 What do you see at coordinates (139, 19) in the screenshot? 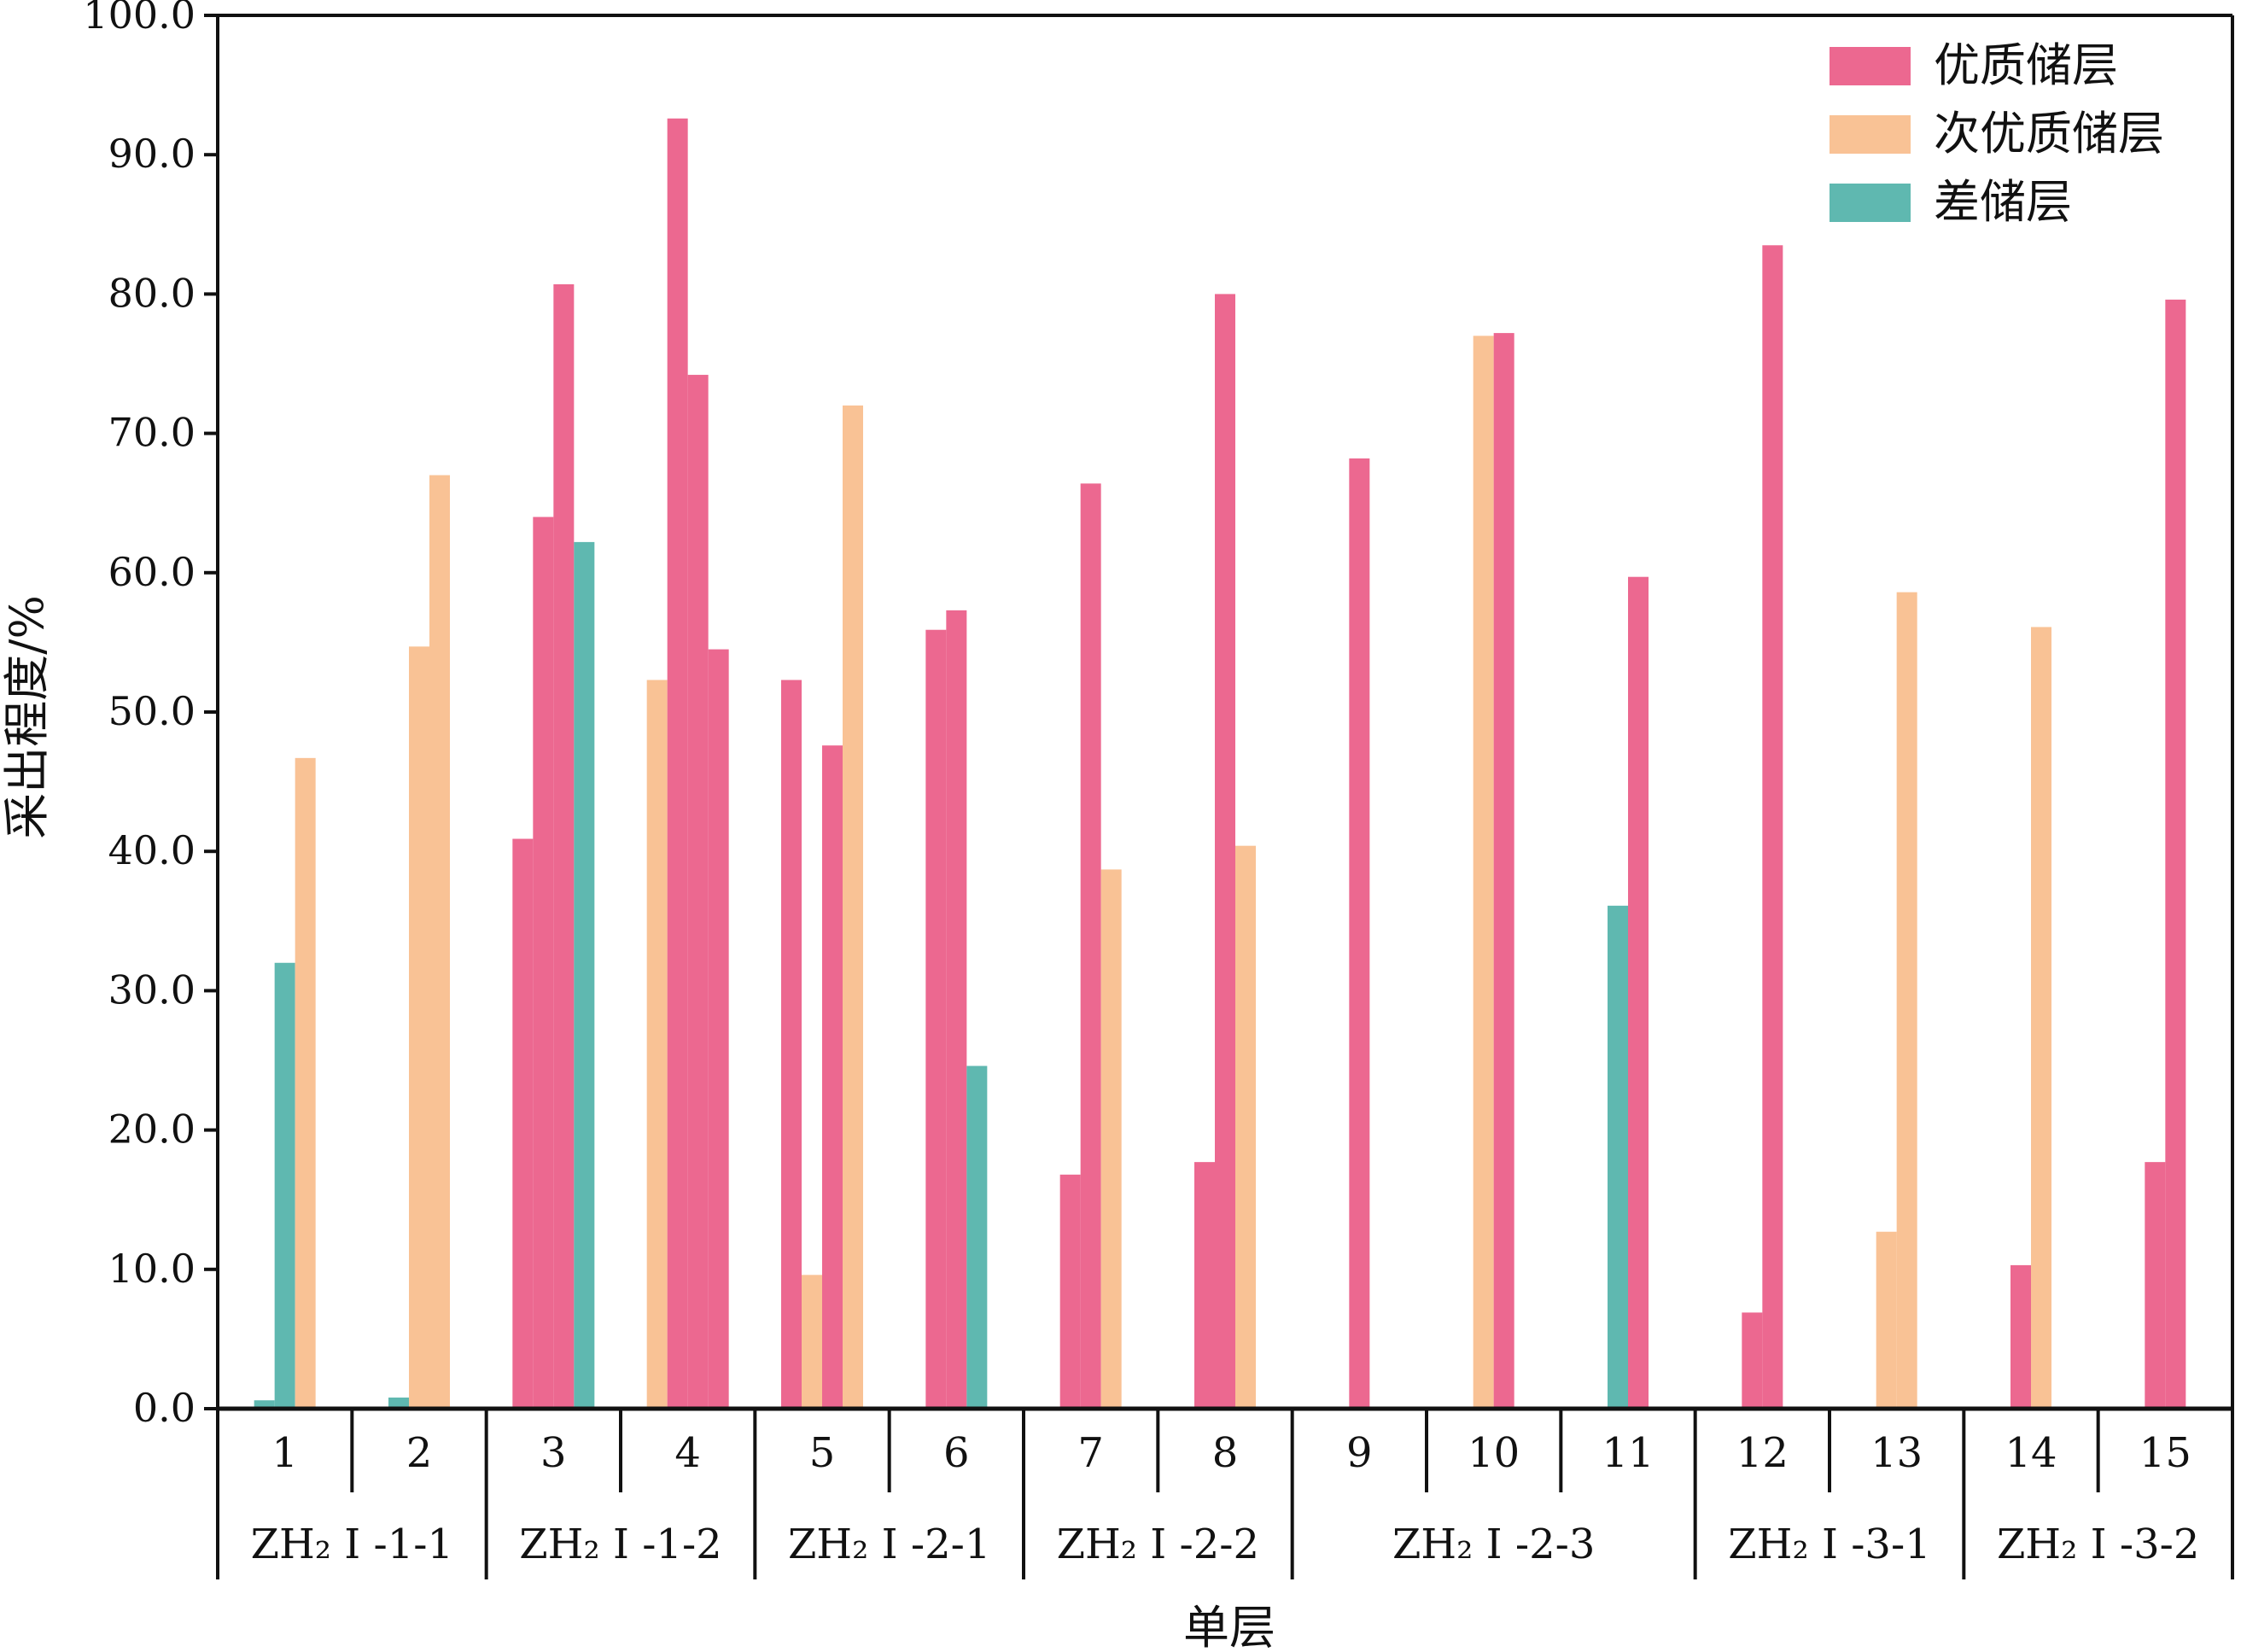
I see `y-tick-label: 100.0` at bounding box center [139, 19].